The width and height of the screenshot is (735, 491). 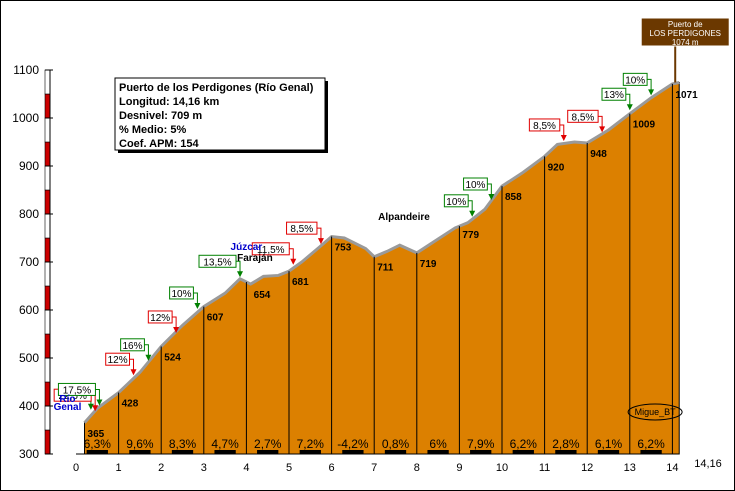 I want to click on ramp-tag-label: 16%, so click(x=133, y=346).